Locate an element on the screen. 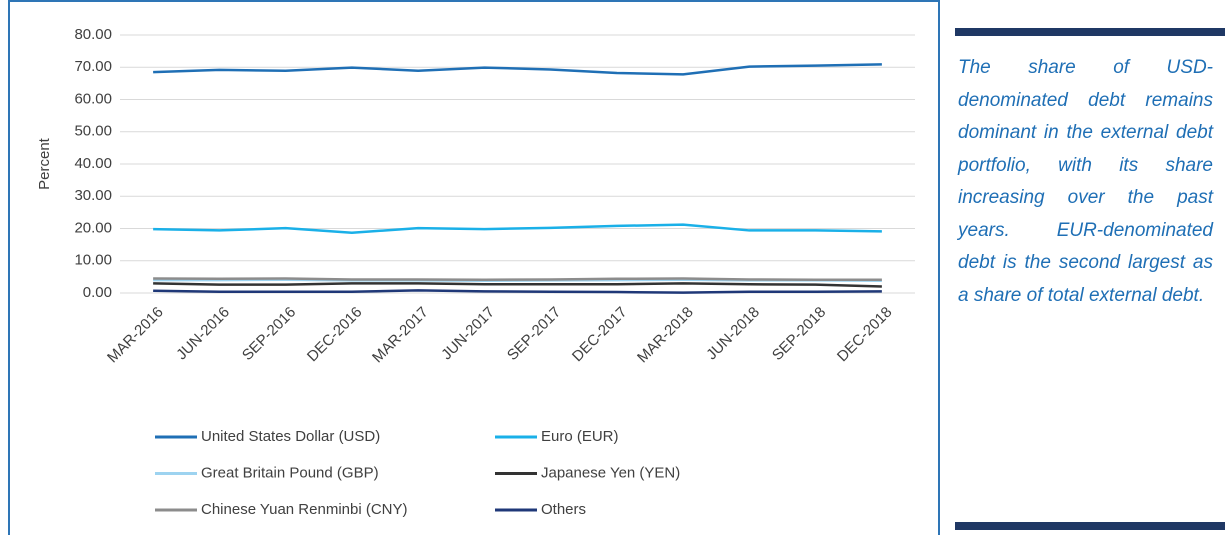 The image size is (1225, 535). y-tick-label: 20.00 is located at coordinates (93, 227).